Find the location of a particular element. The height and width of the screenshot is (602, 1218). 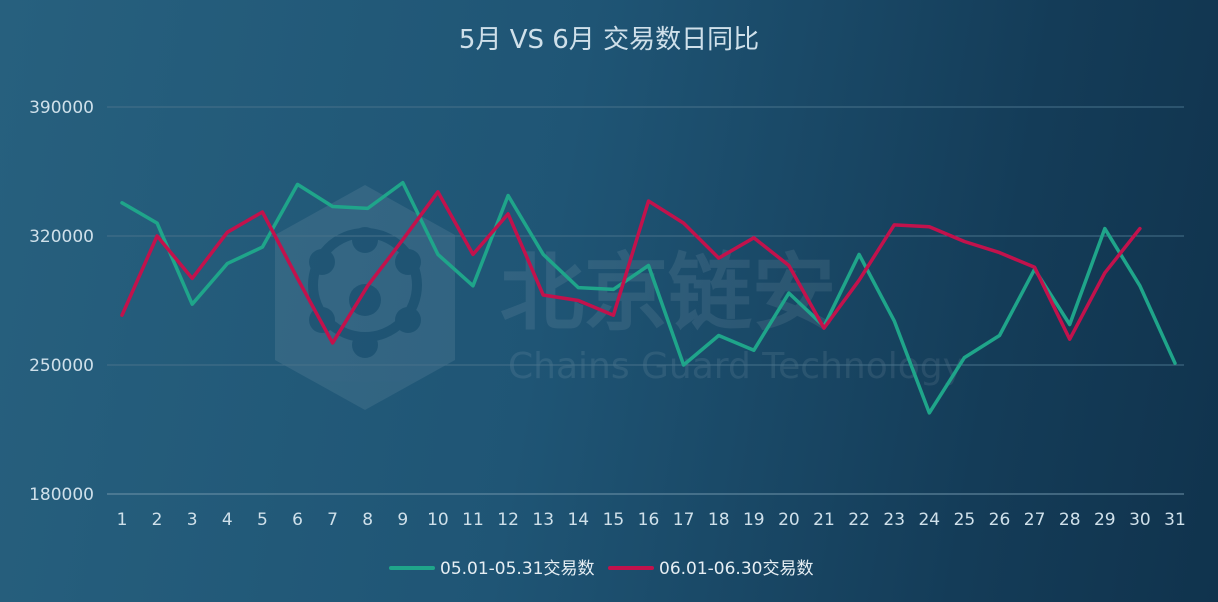

shield-network-icon is located at coordinates (365, 297).